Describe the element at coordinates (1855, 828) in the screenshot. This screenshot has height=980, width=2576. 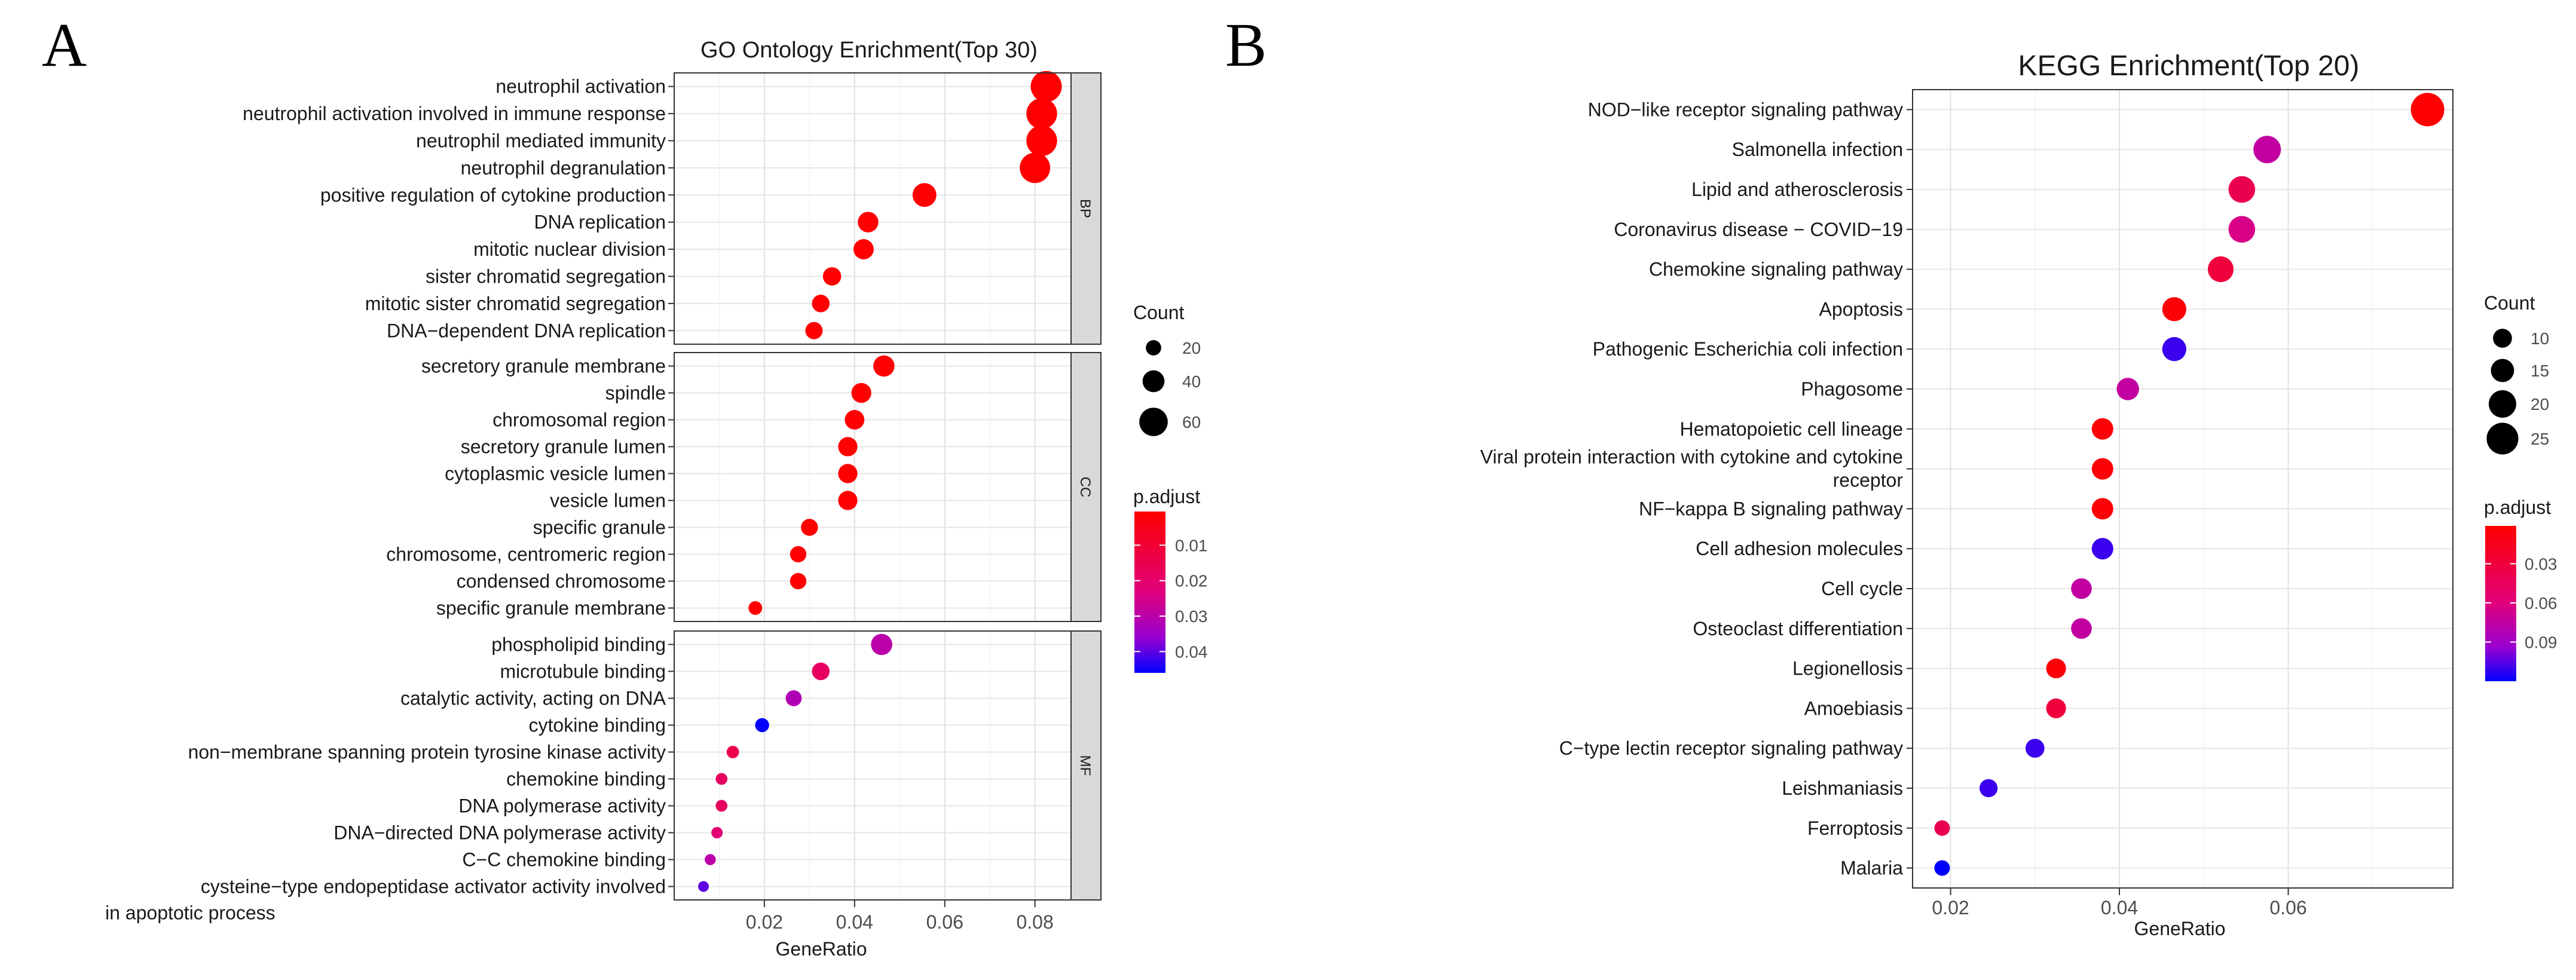
I see `kegg-term-label: Ferroptosis` at that location.